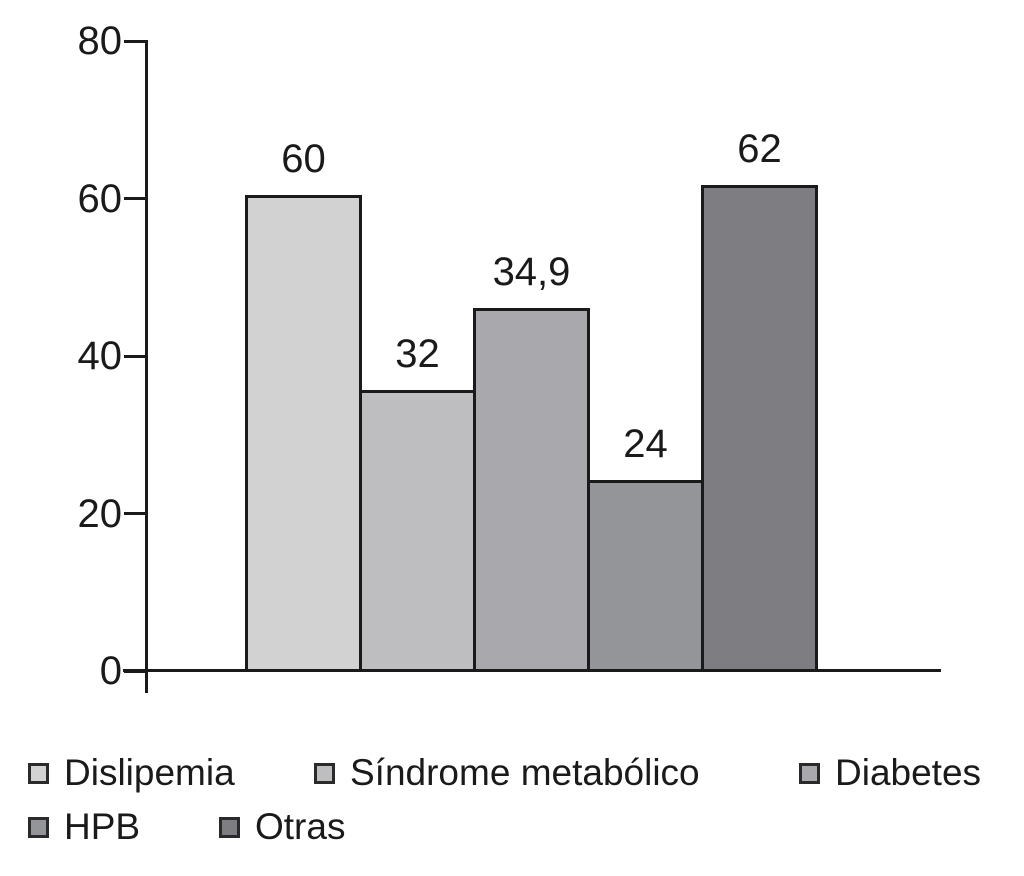  I want to click on legend-item-diabetes: Diabetes, so click(890, 773).